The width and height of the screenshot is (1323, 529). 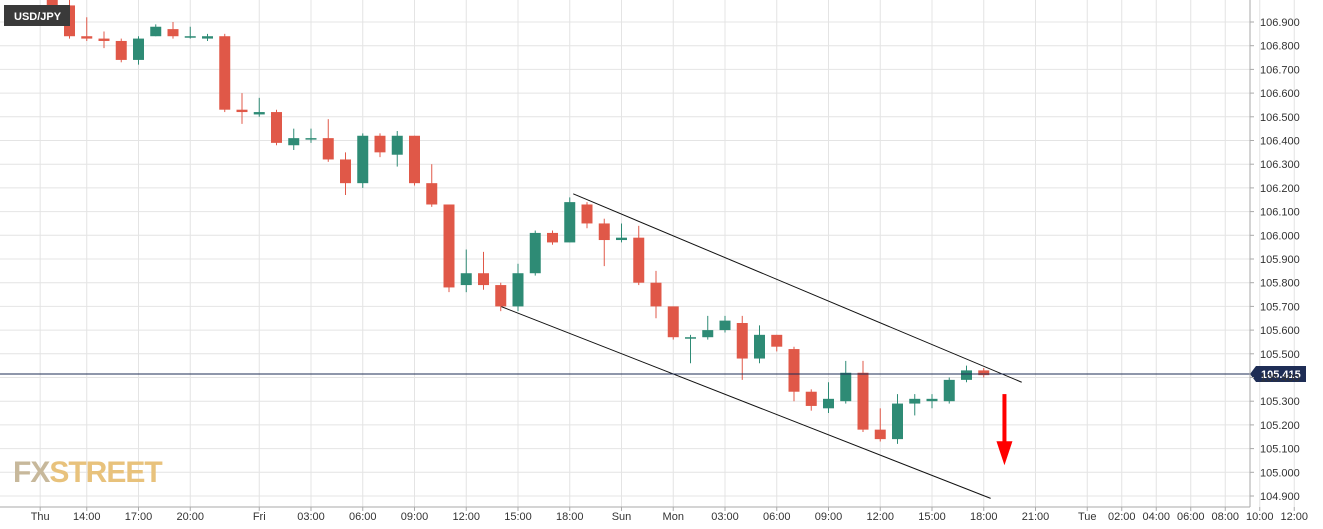 What do you see at coordinates (139, 517) in the screenshot?
I see `x-tick-label: 17:00` at bounding box center [139, 517].